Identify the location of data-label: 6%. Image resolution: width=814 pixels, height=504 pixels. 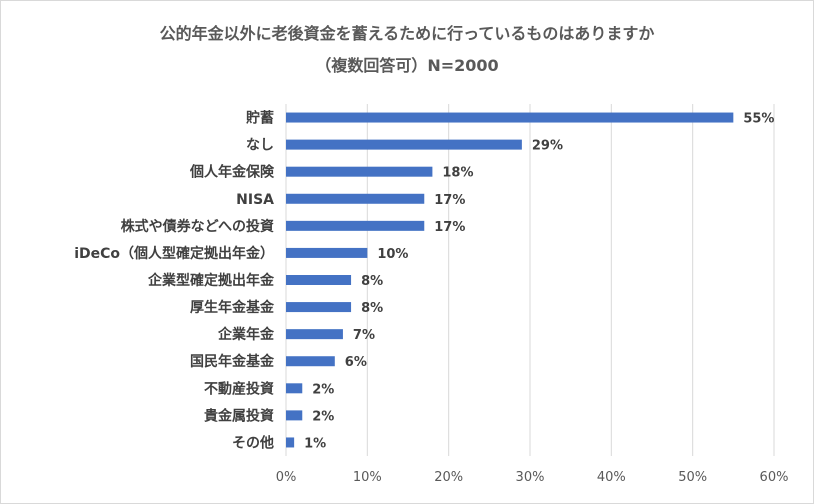
(356, 362).